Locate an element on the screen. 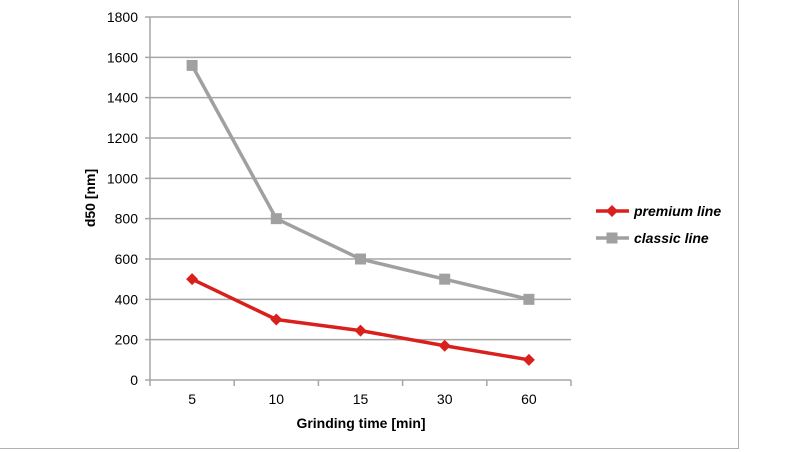 The width and height of the screenshot is (800, 452). x-tick-label: 10 is located at coordinates (277, 399).